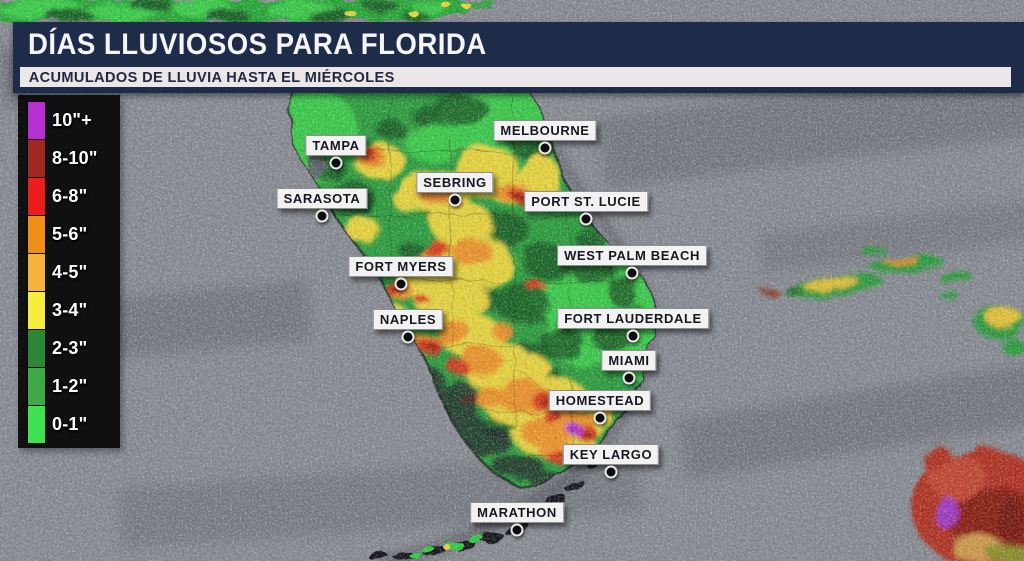  I want to click on legend-item: 0-1", so click(73, 424).